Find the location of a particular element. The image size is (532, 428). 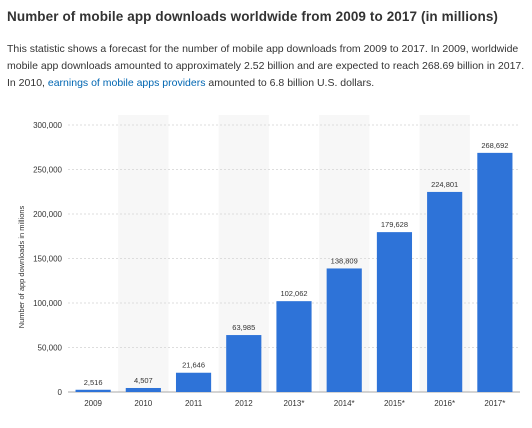

x-tick-label: 2013* is located at coordinates (294, 403).